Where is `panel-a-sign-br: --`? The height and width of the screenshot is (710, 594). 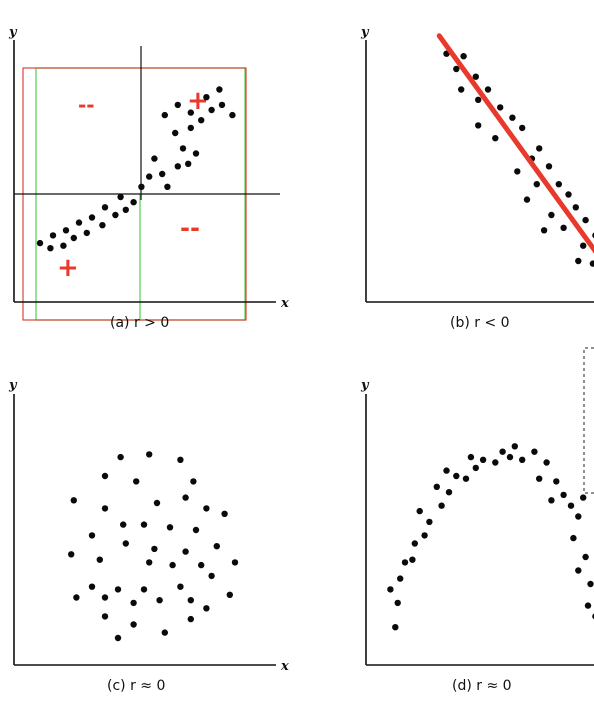
panel-a-sign-br: -- is located at coordinates (190, 228).